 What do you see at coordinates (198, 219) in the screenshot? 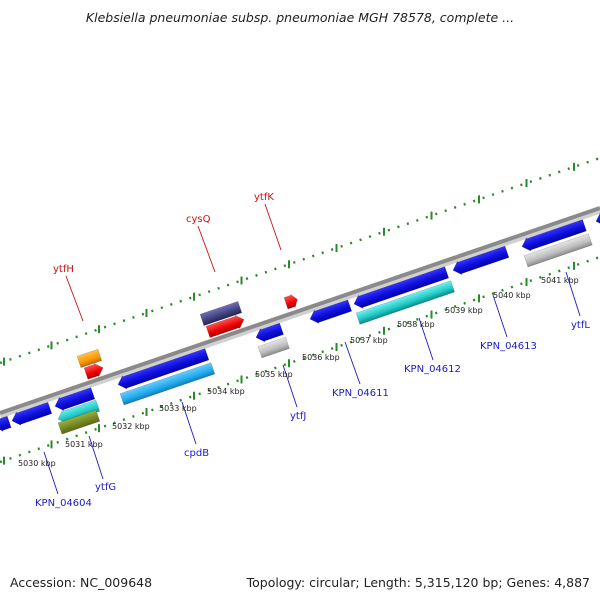
I see `gene-label-forward: cysQ` at bounding box center [198, 219].